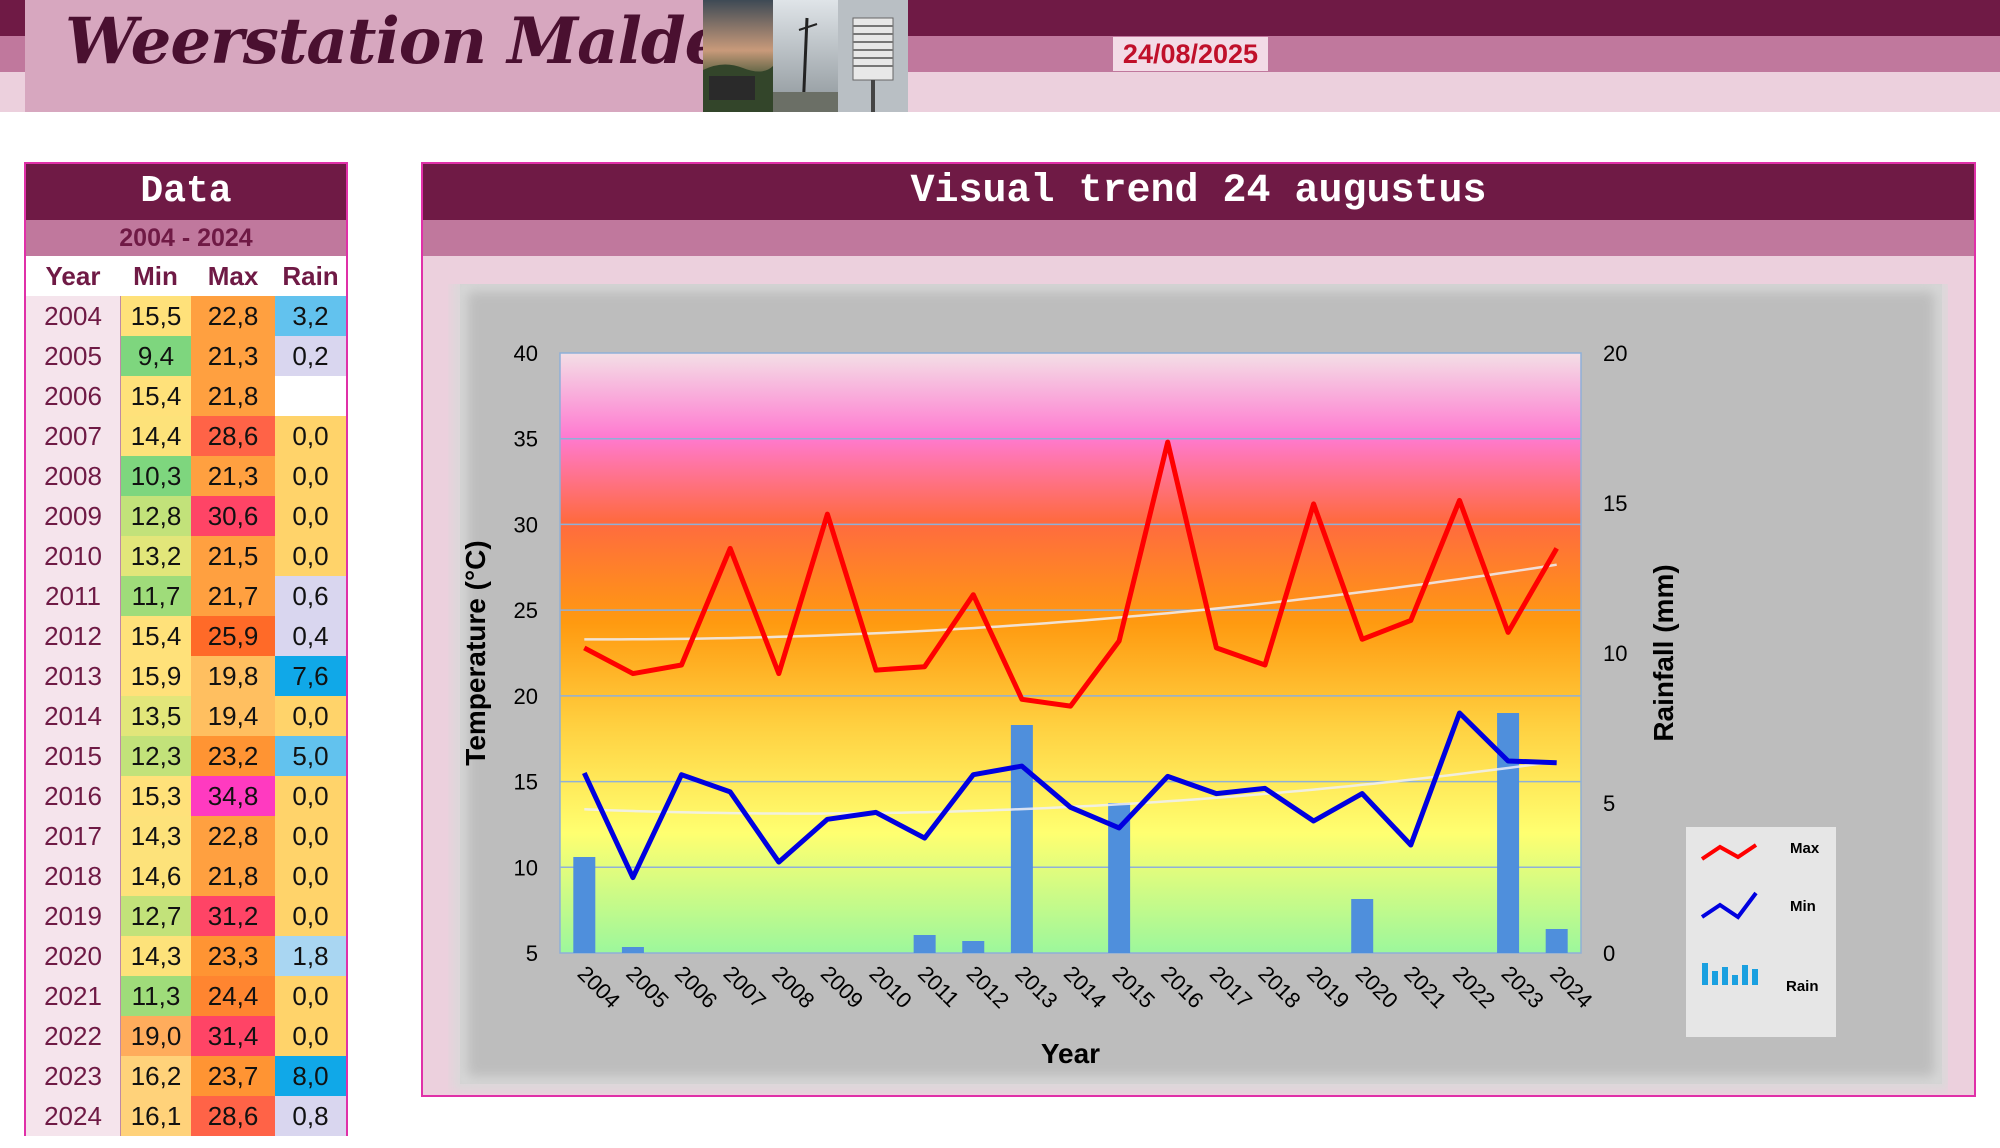 The width and height of the screenshot is (2000, 1148). Describe the element at coordinates (1615, 653) in the screenshot. I see `y2-tick-label: 10` at that location.